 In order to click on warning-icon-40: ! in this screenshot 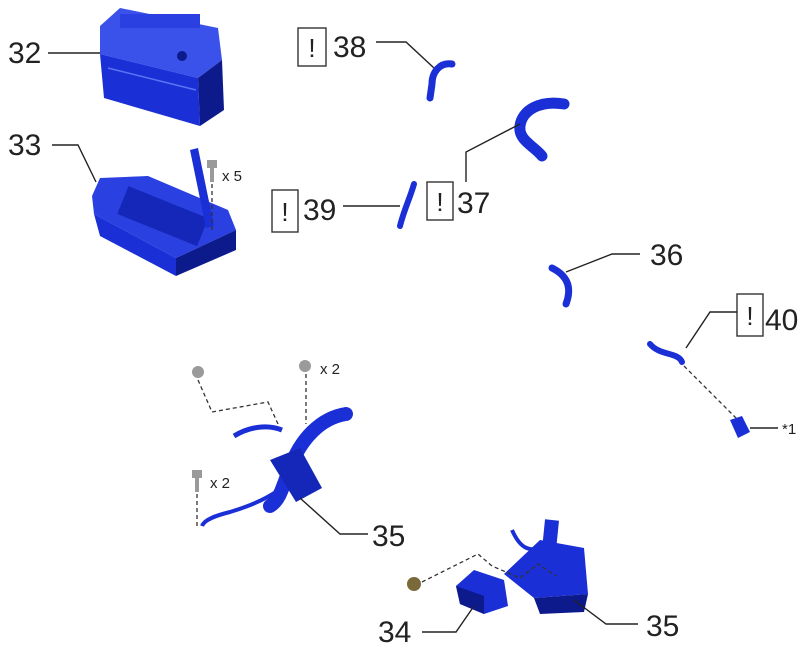, I will do `click(749, 316)`.